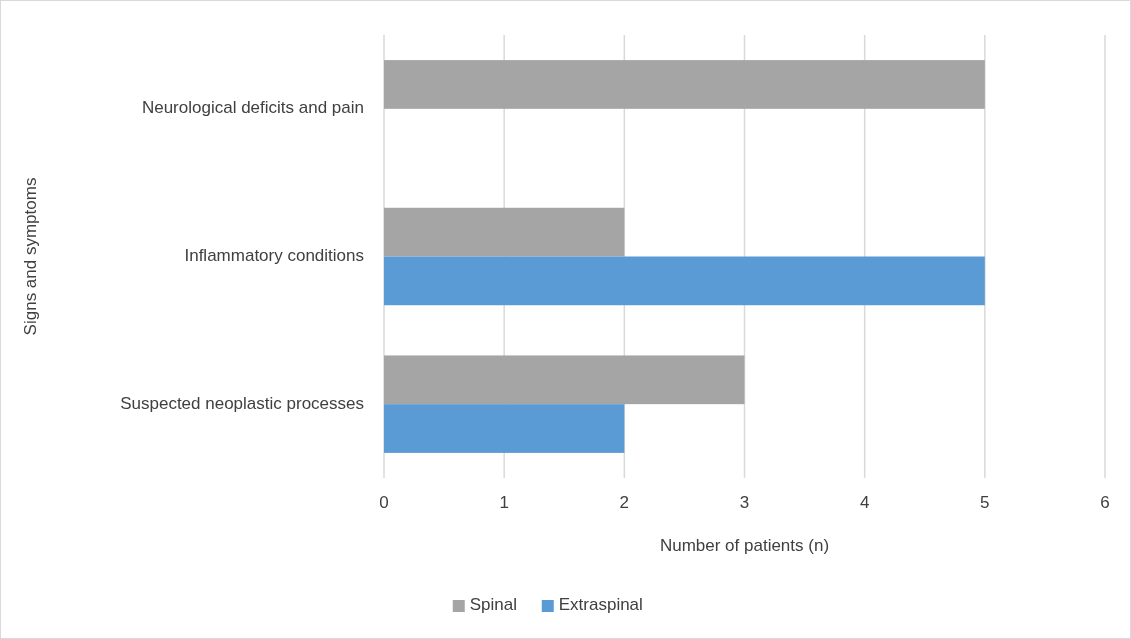  Describe the element at coordinates (744, 545) in the screenshot. I see `x-axis-title: Number of patients (n)` at that location.